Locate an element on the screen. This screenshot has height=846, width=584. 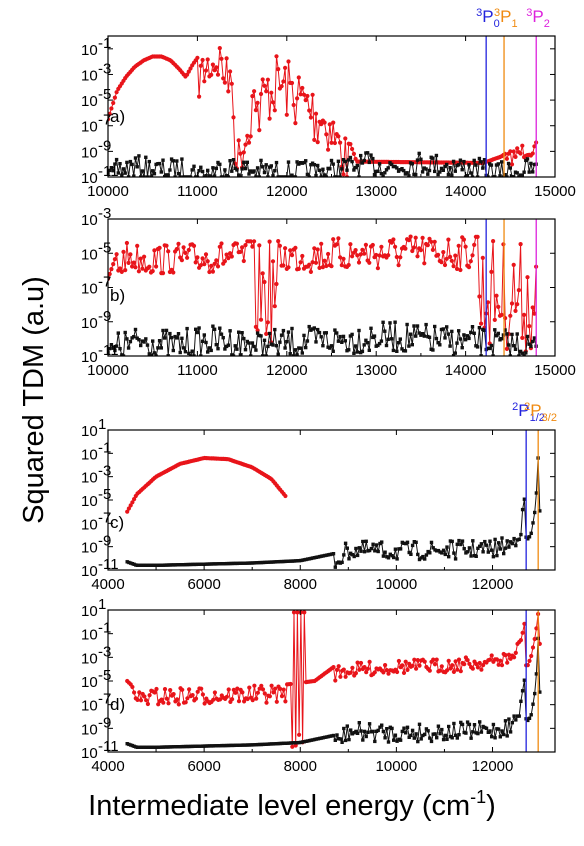
threshold-label: 2P3/2 is located at coordinates (540, 412).